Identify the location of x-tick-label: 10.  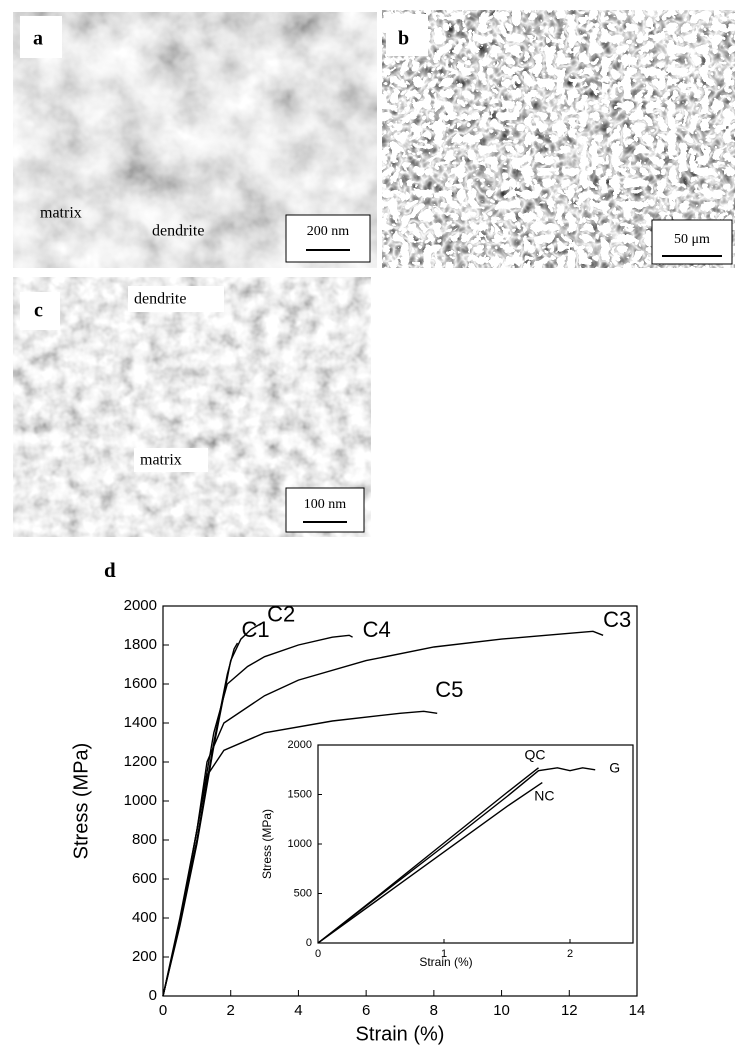
(501, 1010).